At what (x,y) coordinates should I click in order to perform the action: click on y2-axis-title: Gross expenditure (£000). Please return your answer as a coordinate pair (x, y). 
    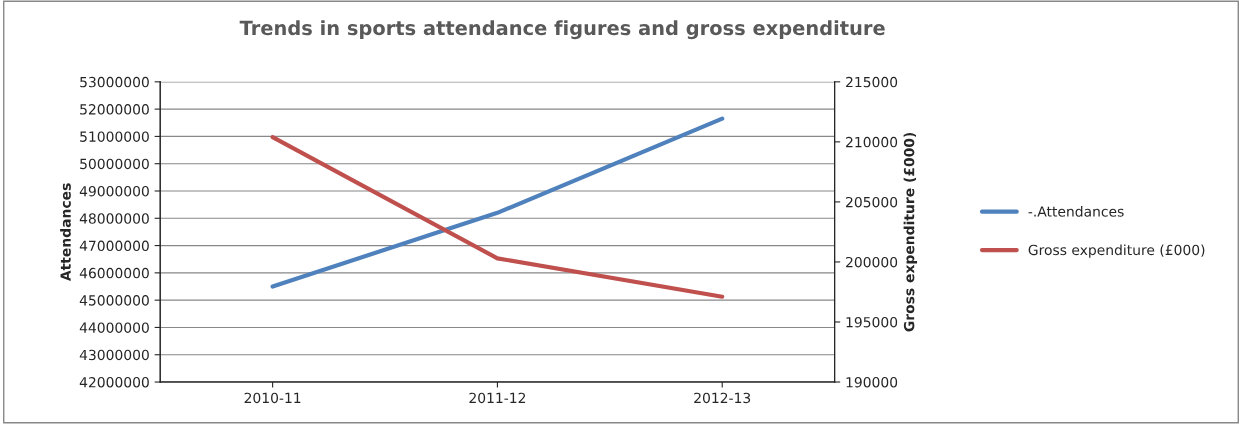
    Looking at the image, I should click on (910, 232).